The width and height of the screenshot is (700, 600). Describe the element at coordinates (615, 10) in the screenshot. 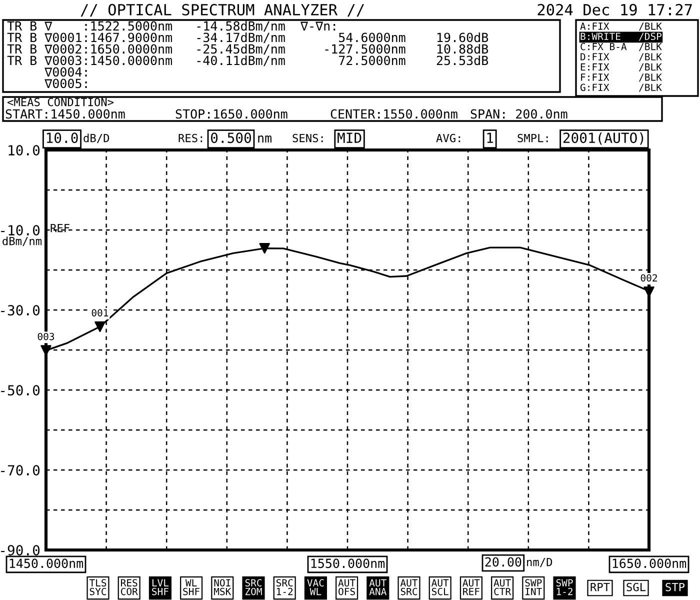

I see `chart-subtitle: 2024 Dec 19 17:27` at that location.